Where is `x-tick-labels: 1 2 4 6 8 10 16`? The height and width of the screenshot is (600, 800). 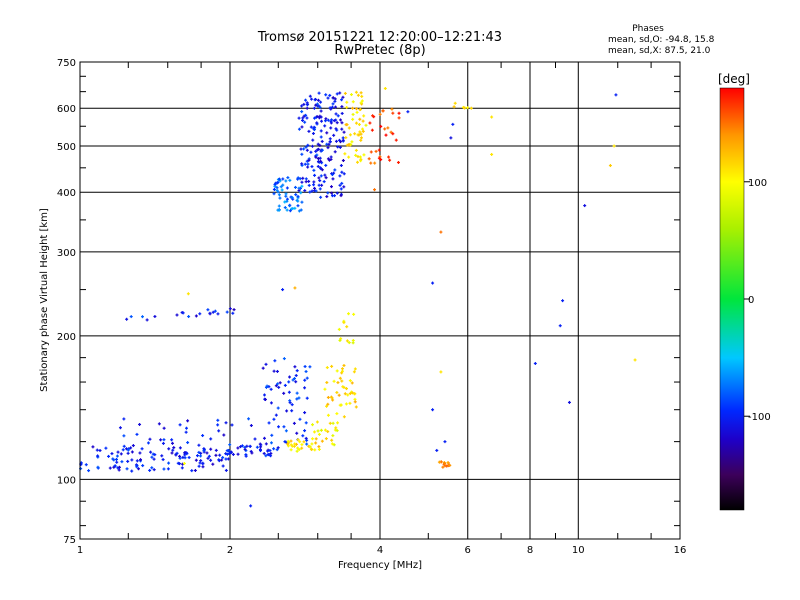 x-tick-labels: 1 2 4 6 8 10 16 is located at coordinates (382, 550).